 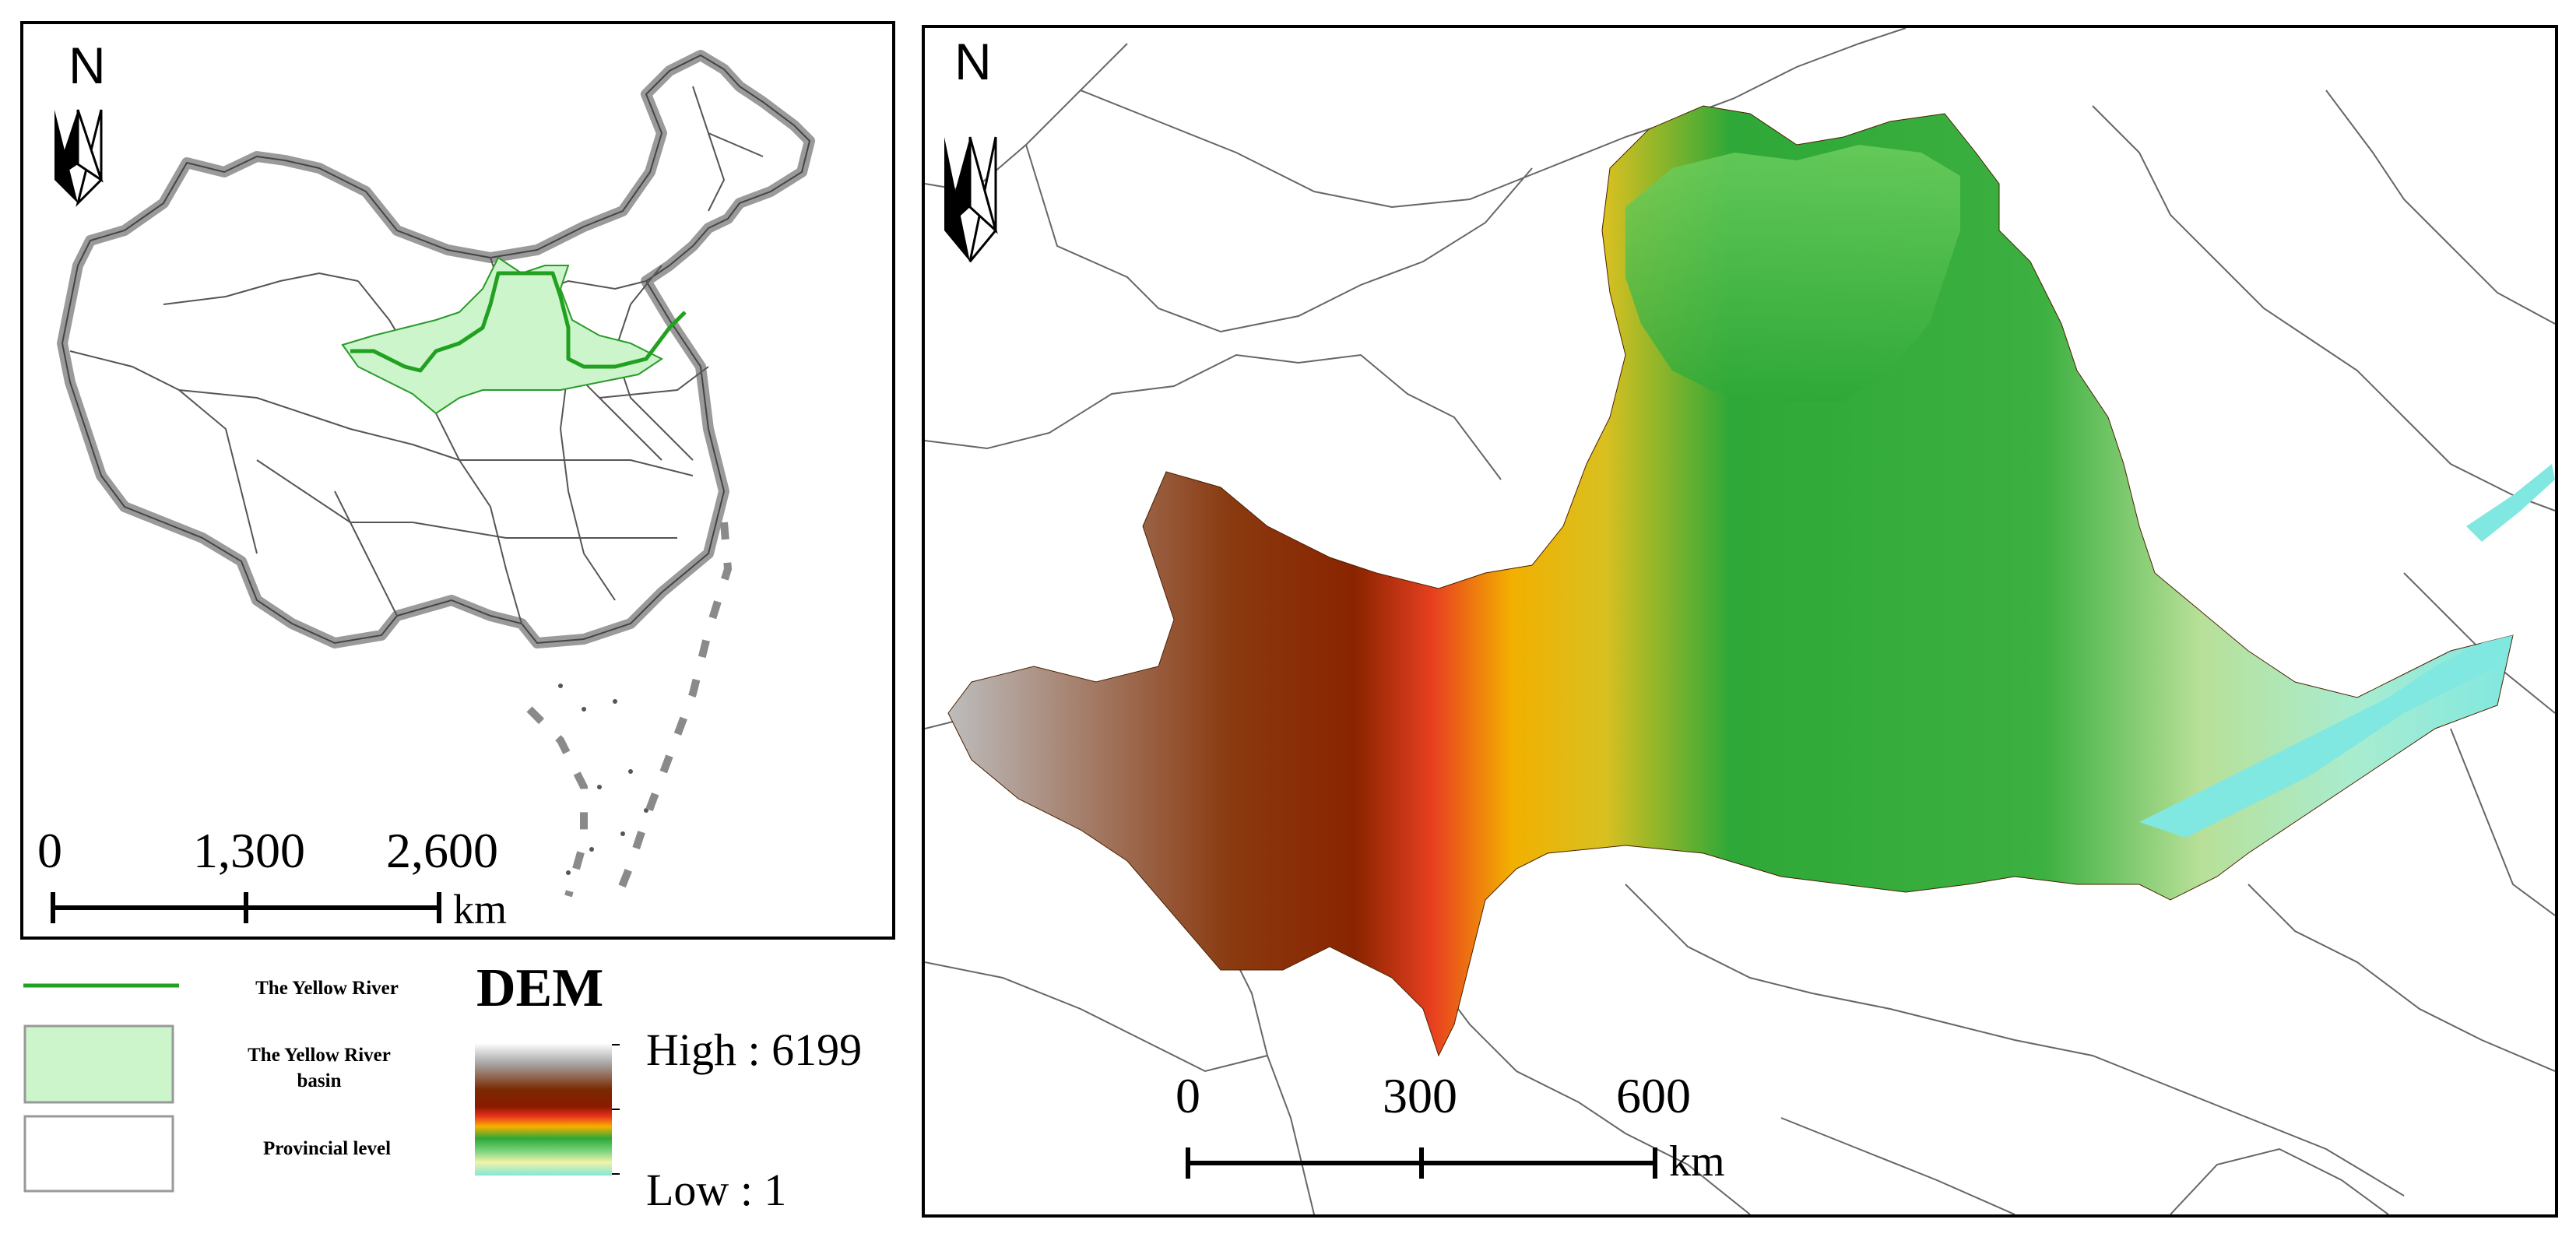 I want to click on dem-scale-unit: km, so click(x=1697, y=1161).